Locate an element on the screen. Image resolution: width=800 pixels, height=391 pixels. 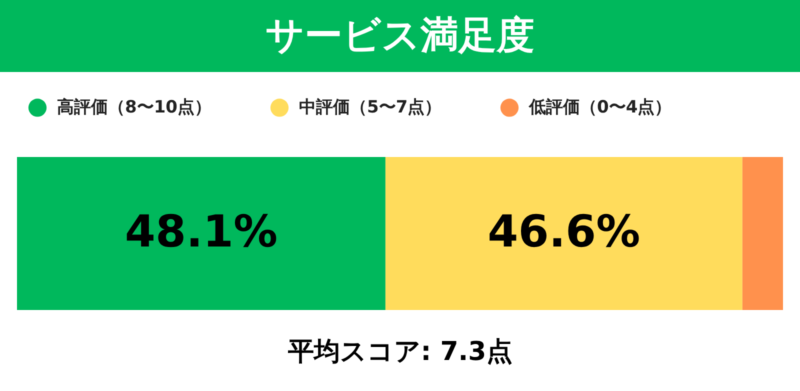
legend-label: 高評価（8〜10点） is located at coordinates (134, 108).